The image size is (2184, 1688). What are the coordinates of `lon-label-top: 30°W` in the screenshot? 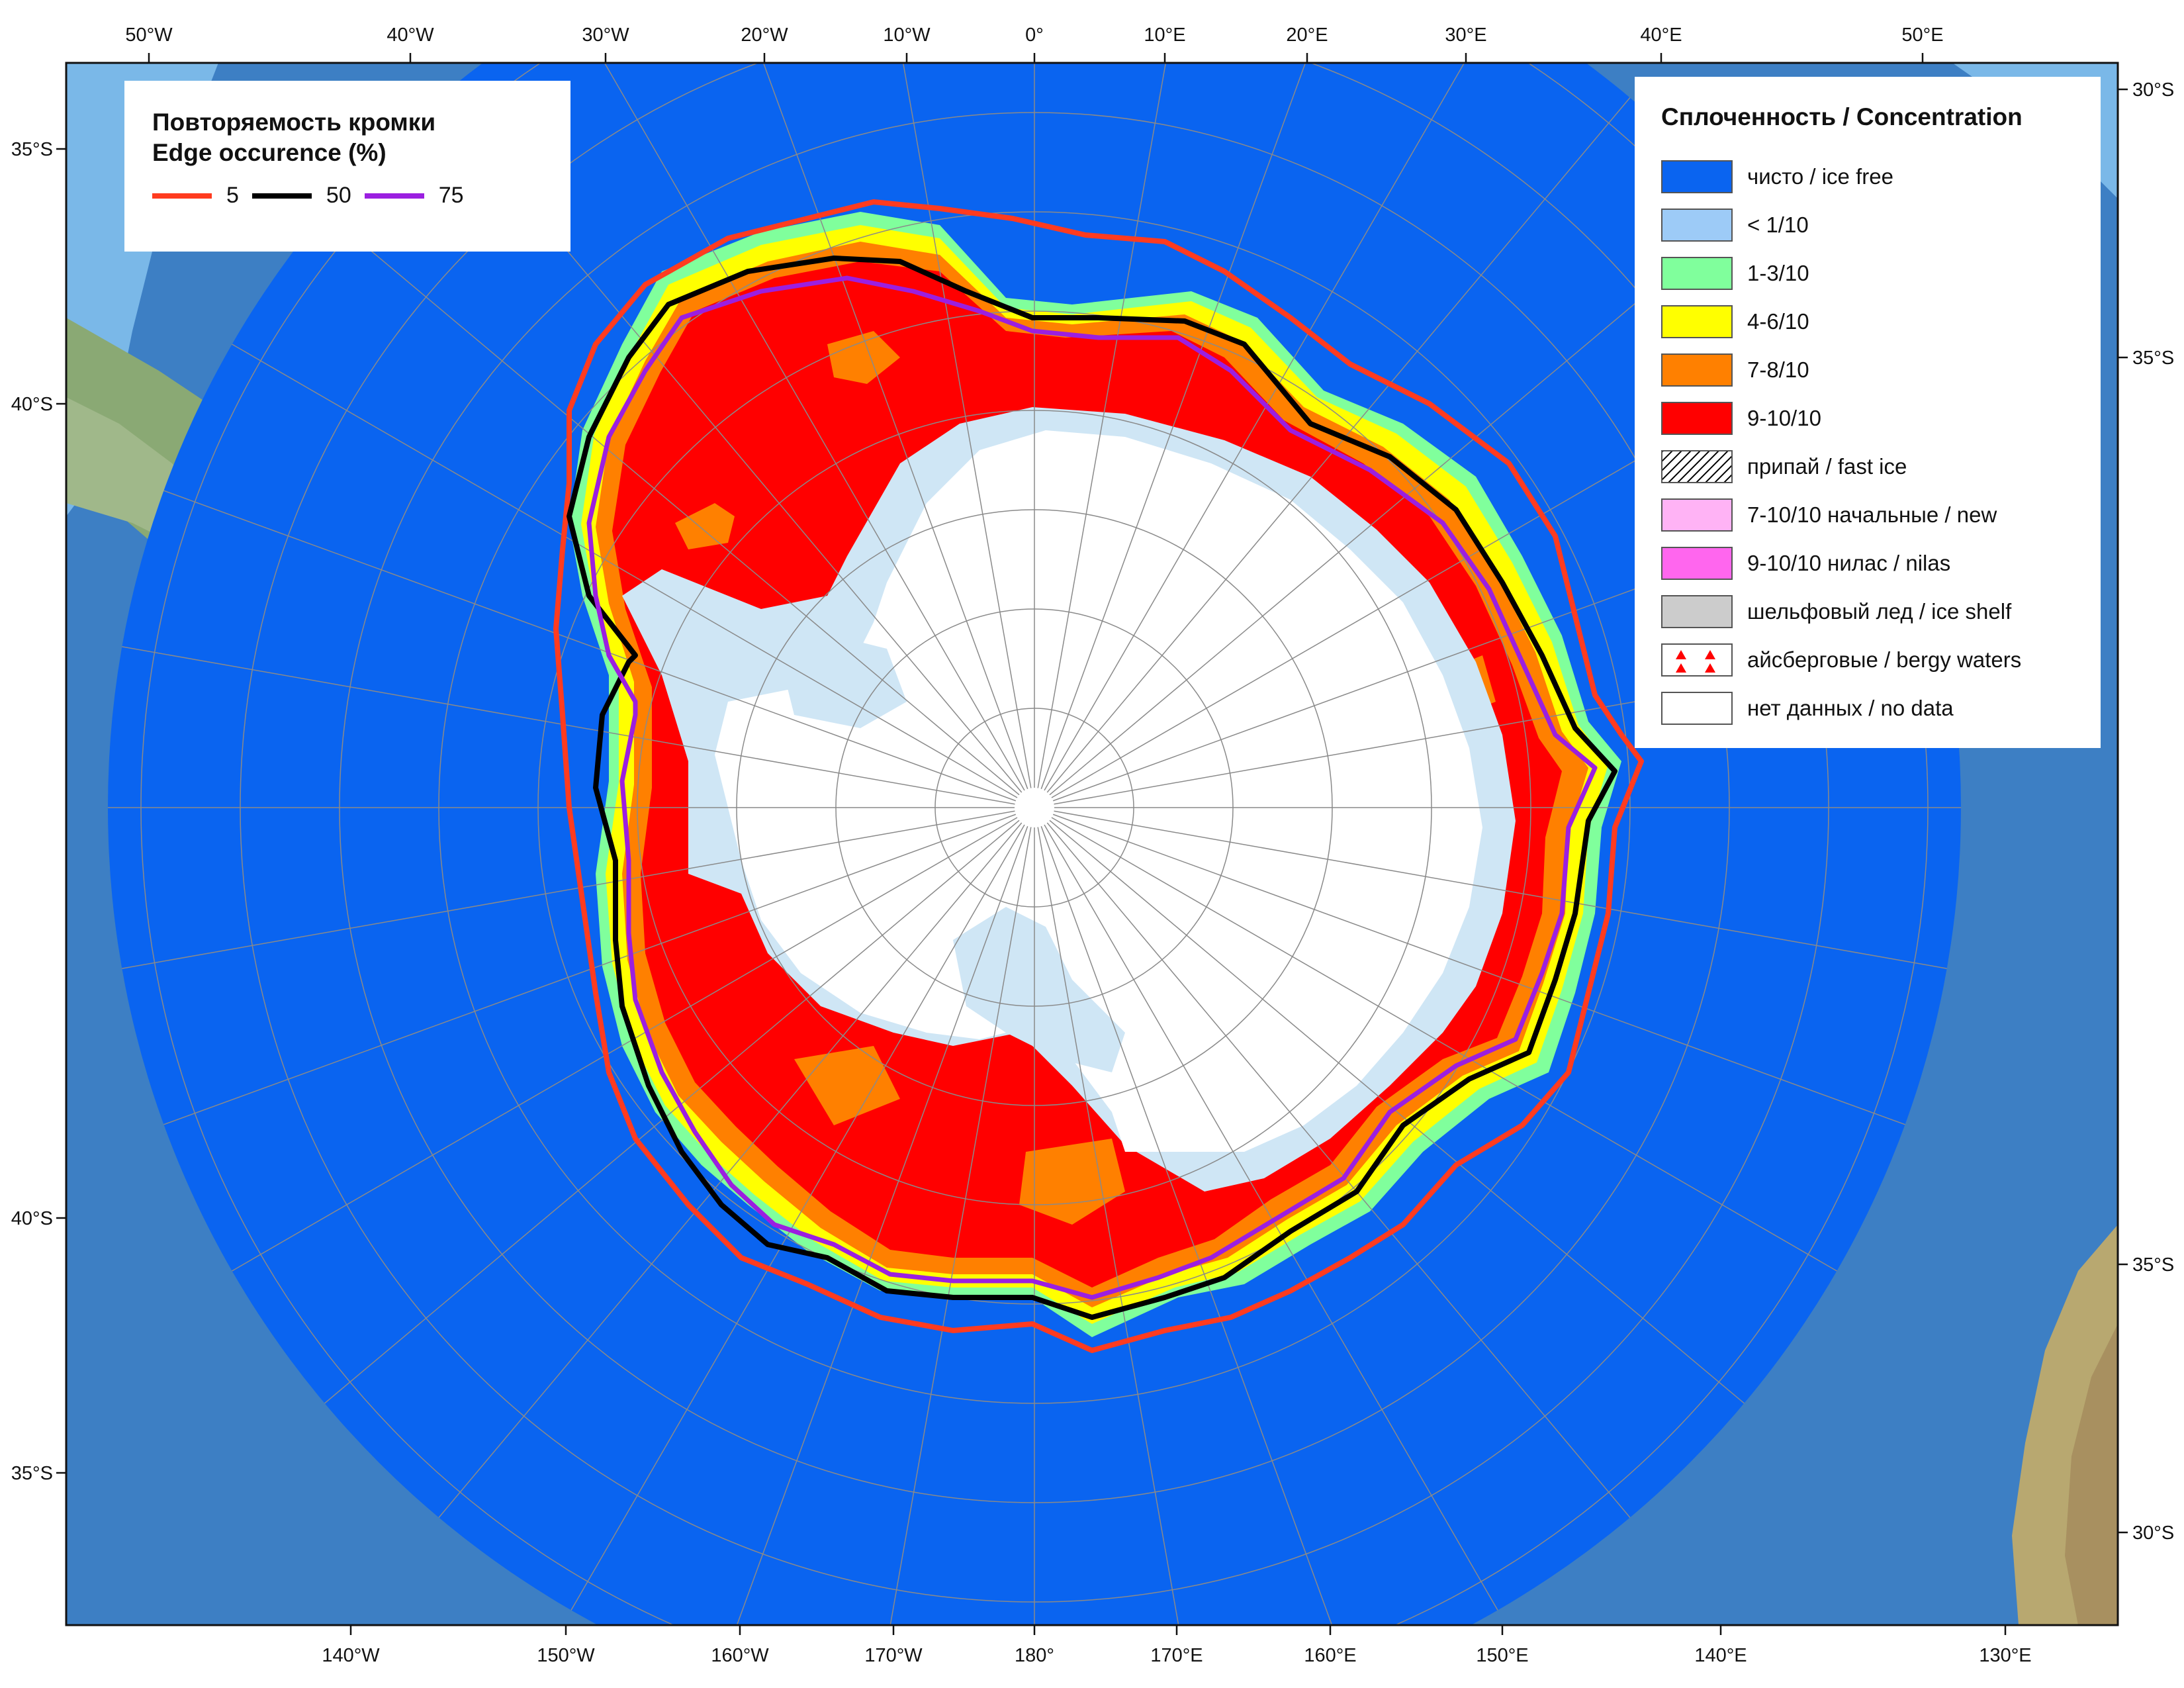 It's located at (605, 35).